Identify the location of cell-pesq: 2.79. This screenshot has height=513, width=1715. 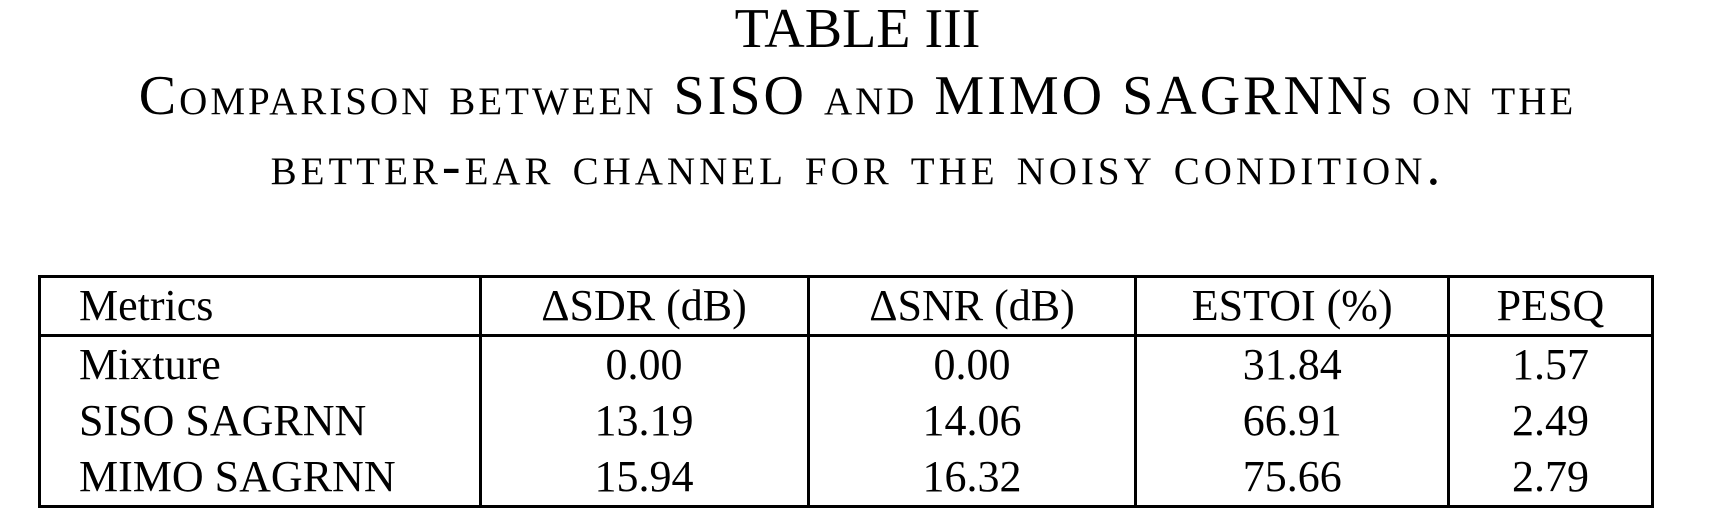
(1550, 478).